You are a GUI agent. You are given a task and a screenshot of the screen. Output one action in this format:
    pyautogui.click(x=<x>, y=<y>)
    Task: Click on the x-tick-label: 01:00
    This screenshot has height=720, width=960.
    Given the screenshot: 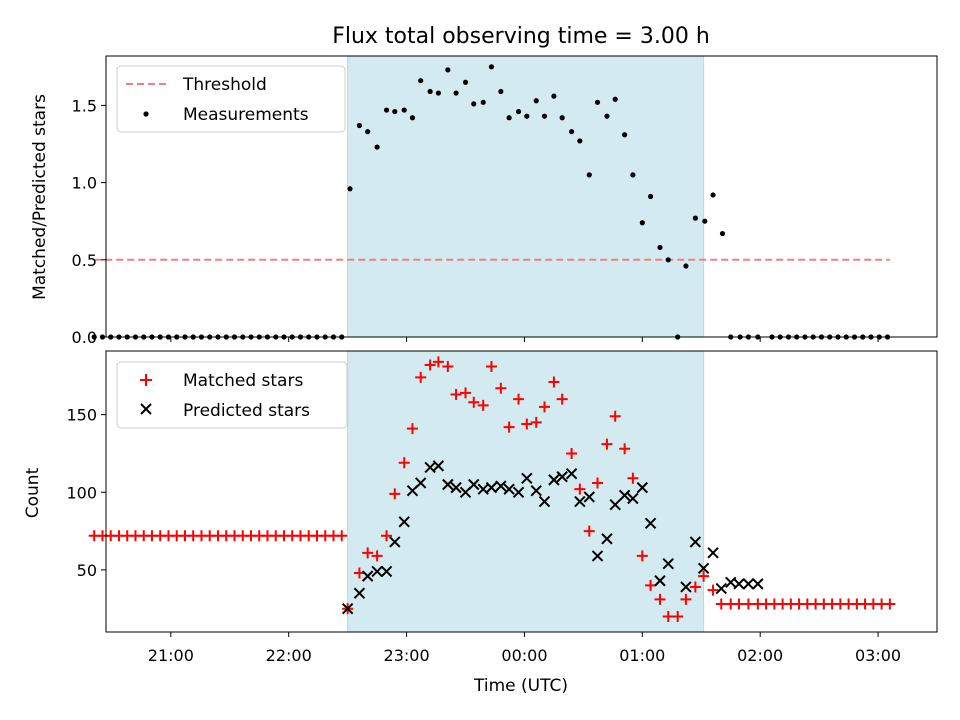 What is the action you would take?
    pyautogui.click(x=642, y=655)
    